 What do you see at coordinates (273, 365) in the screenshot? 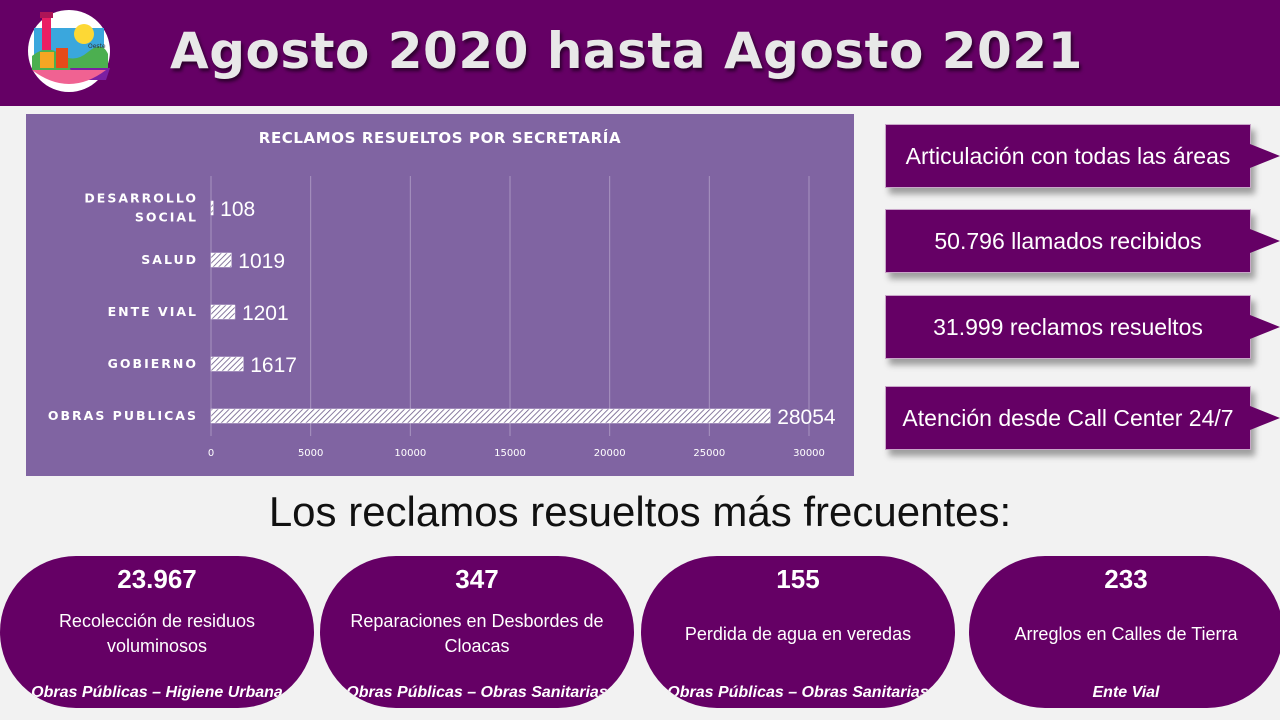
I see `data-label: 1617` at bounding box center [273, 365].